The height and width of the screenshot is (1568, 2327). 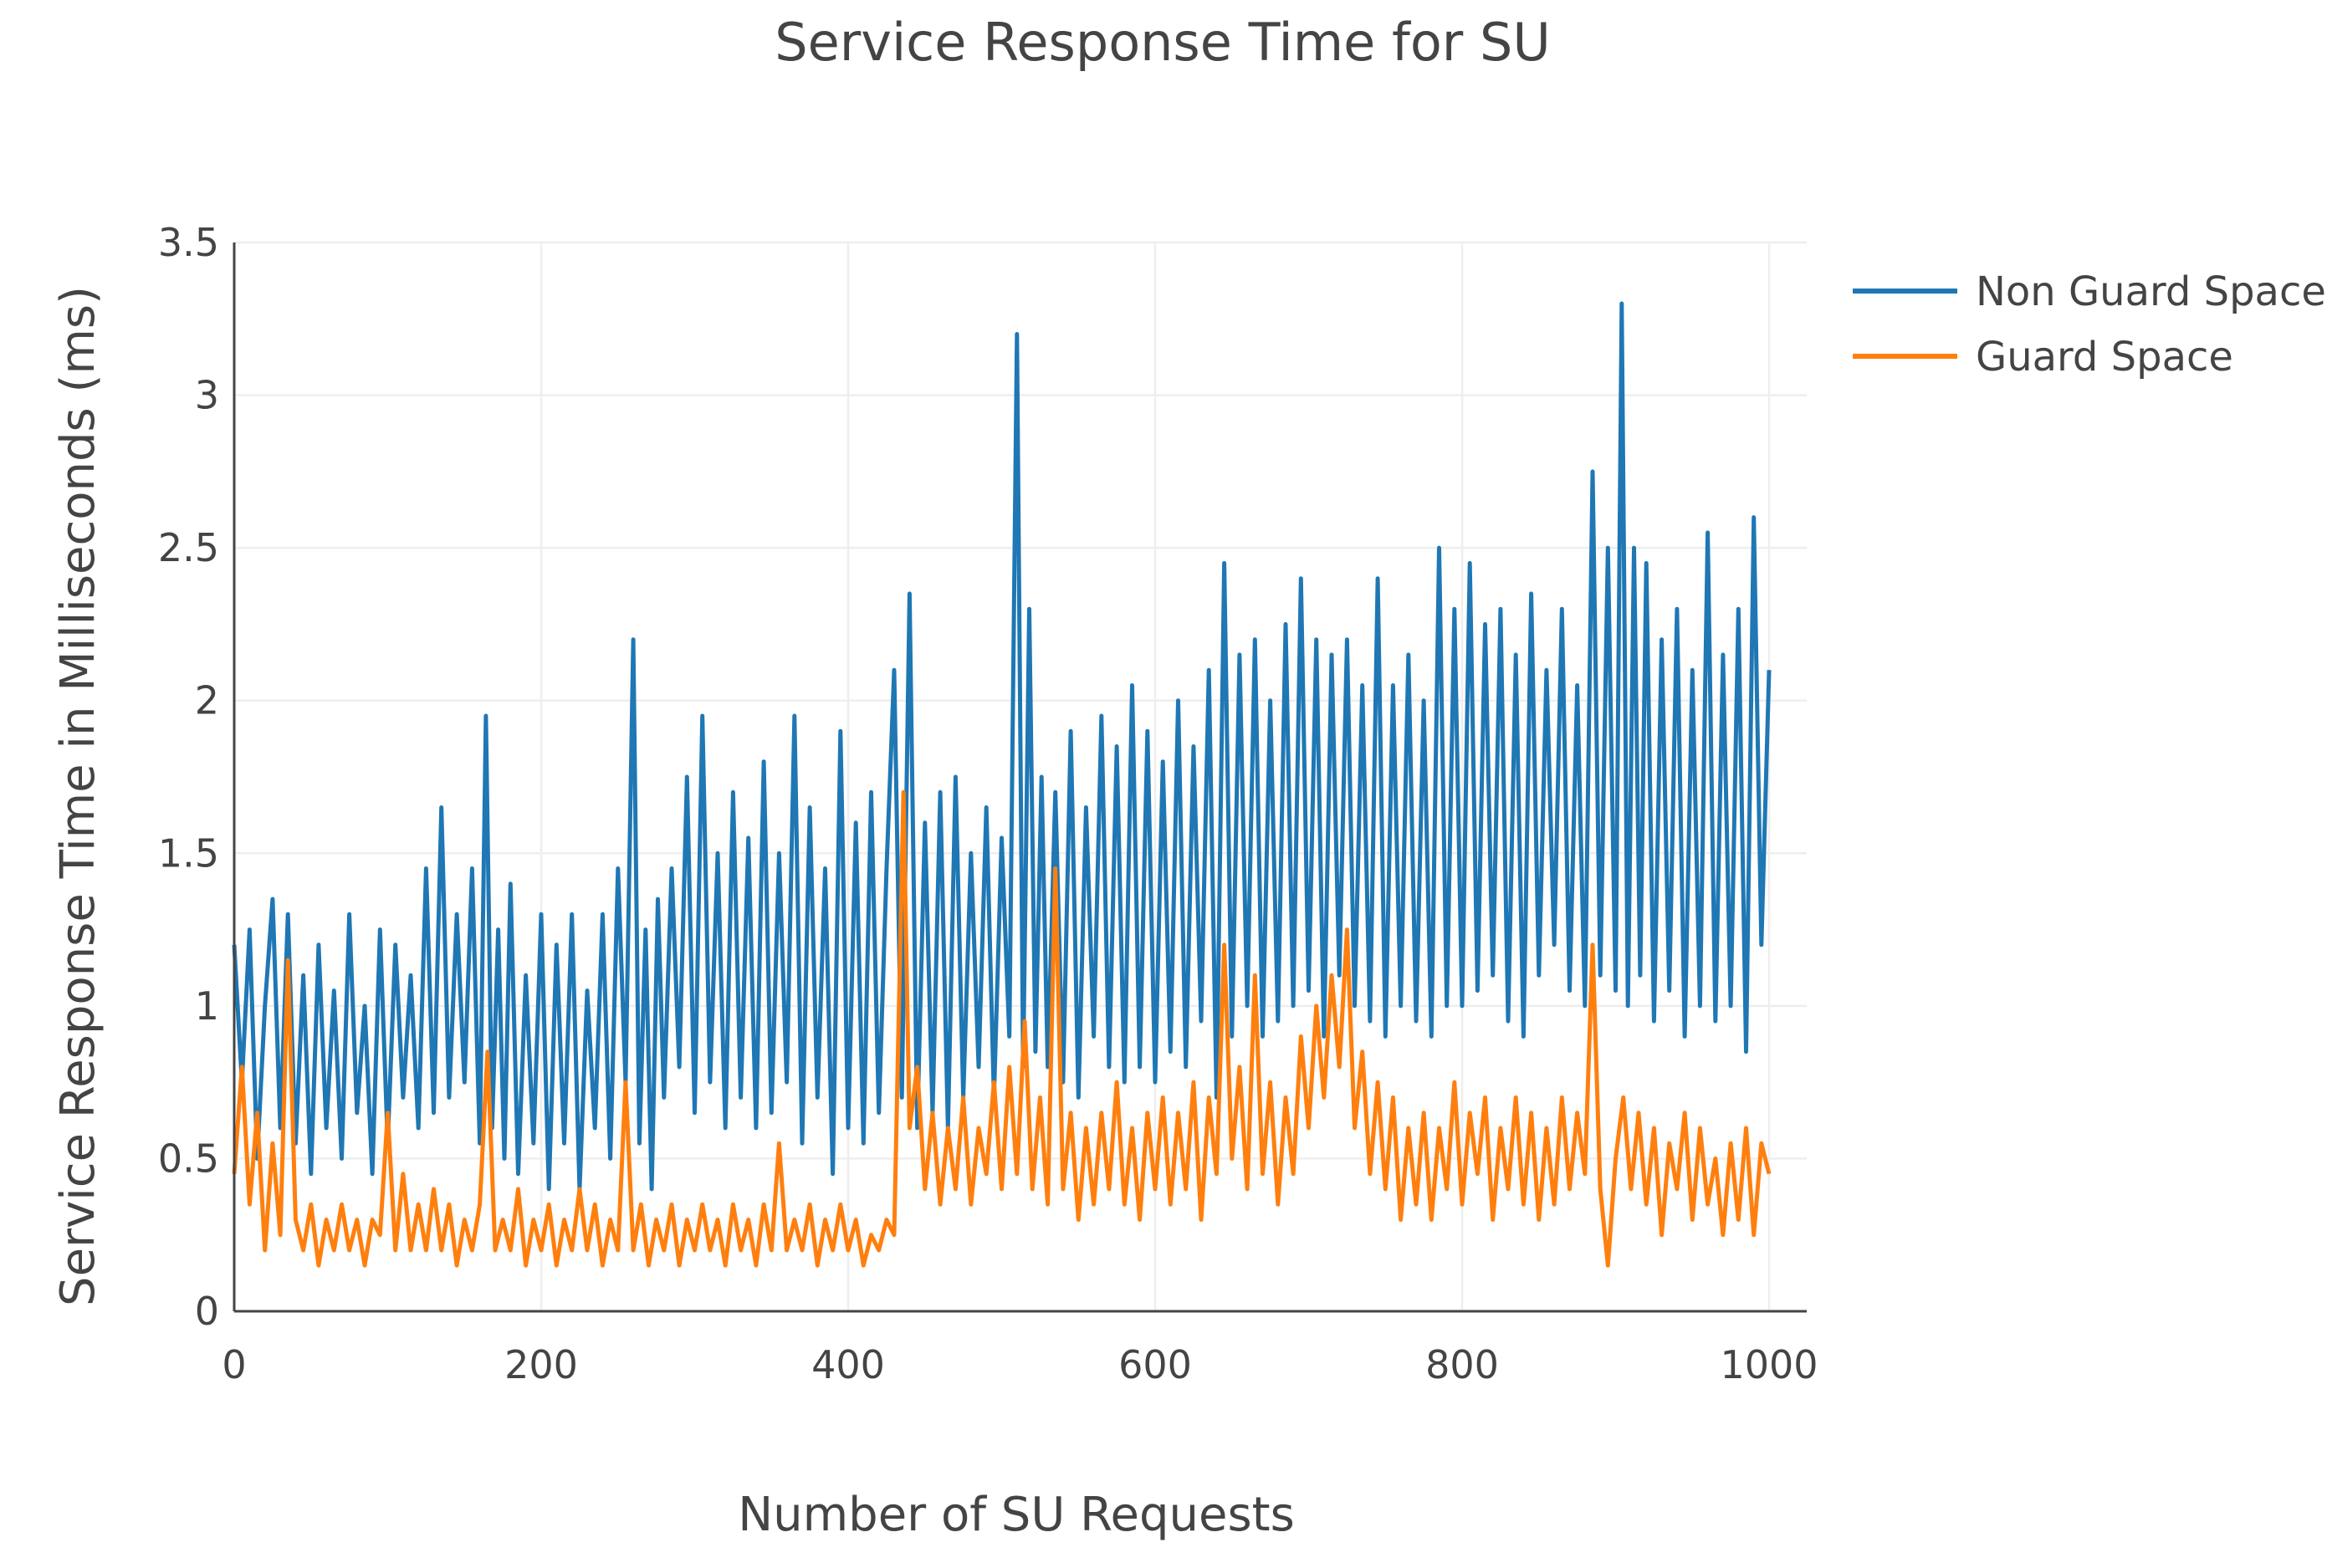 What do you see at coordinates (207, 700) in the screenshot?
I see `y-tick-label: 2` at bounding box center [207, 700].